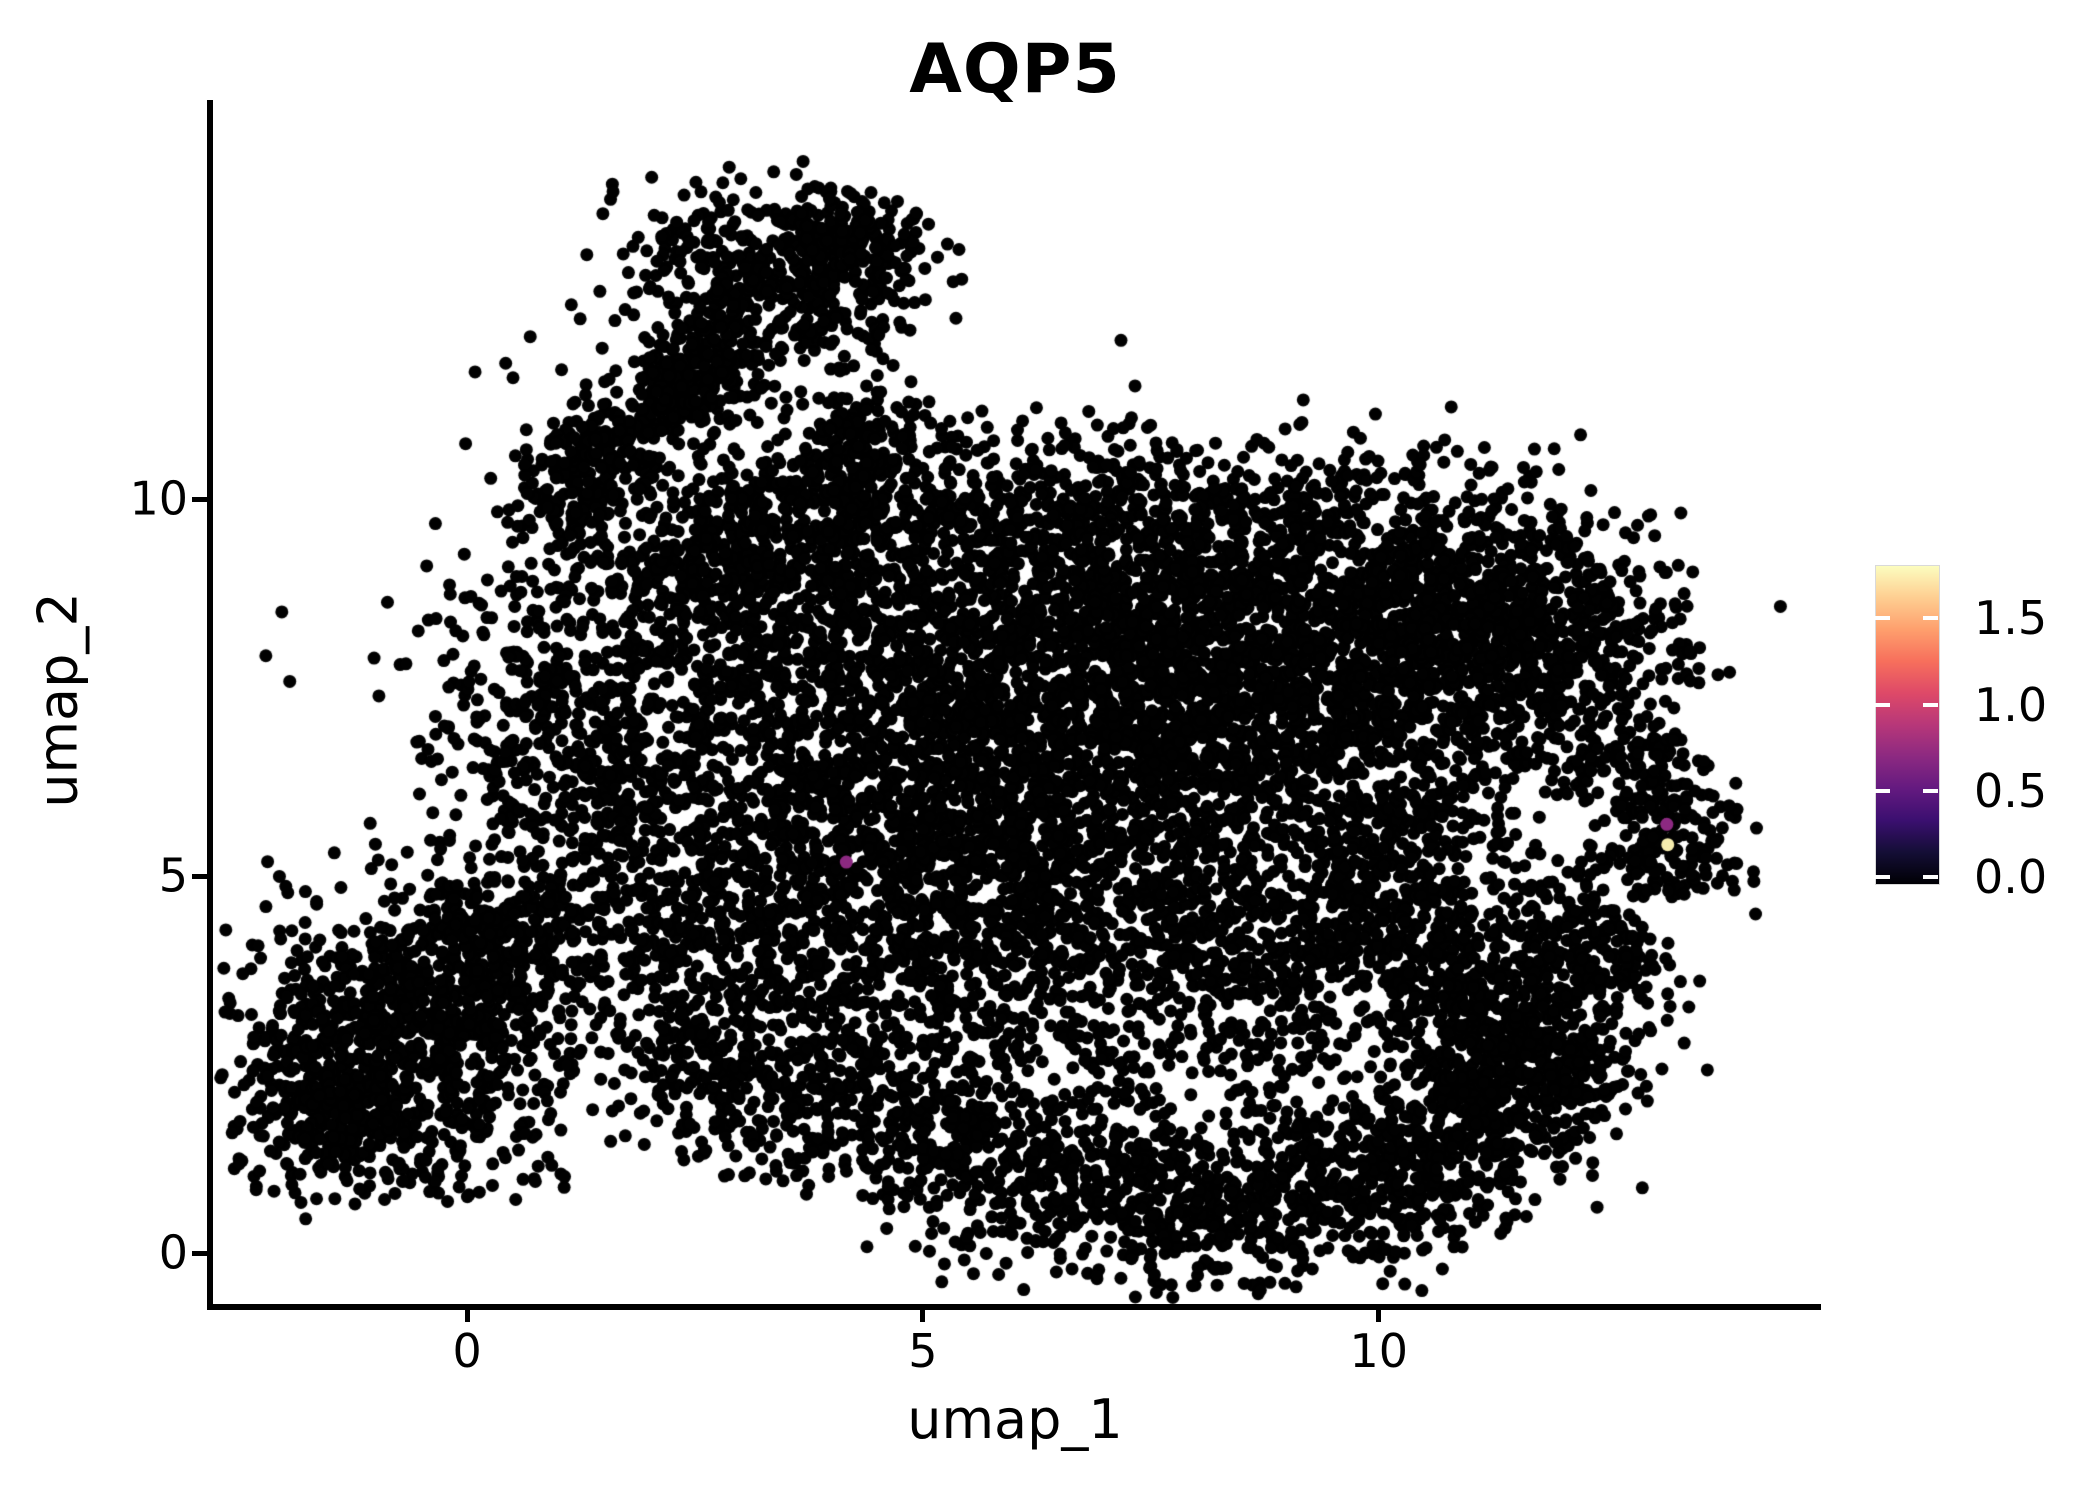 The height and width of the screenshot is (1500, 2100). What do you see at coordinates (158, 499) in the screenshot?
I see `y-tick-label: 10` at bounding box center [158, 499].